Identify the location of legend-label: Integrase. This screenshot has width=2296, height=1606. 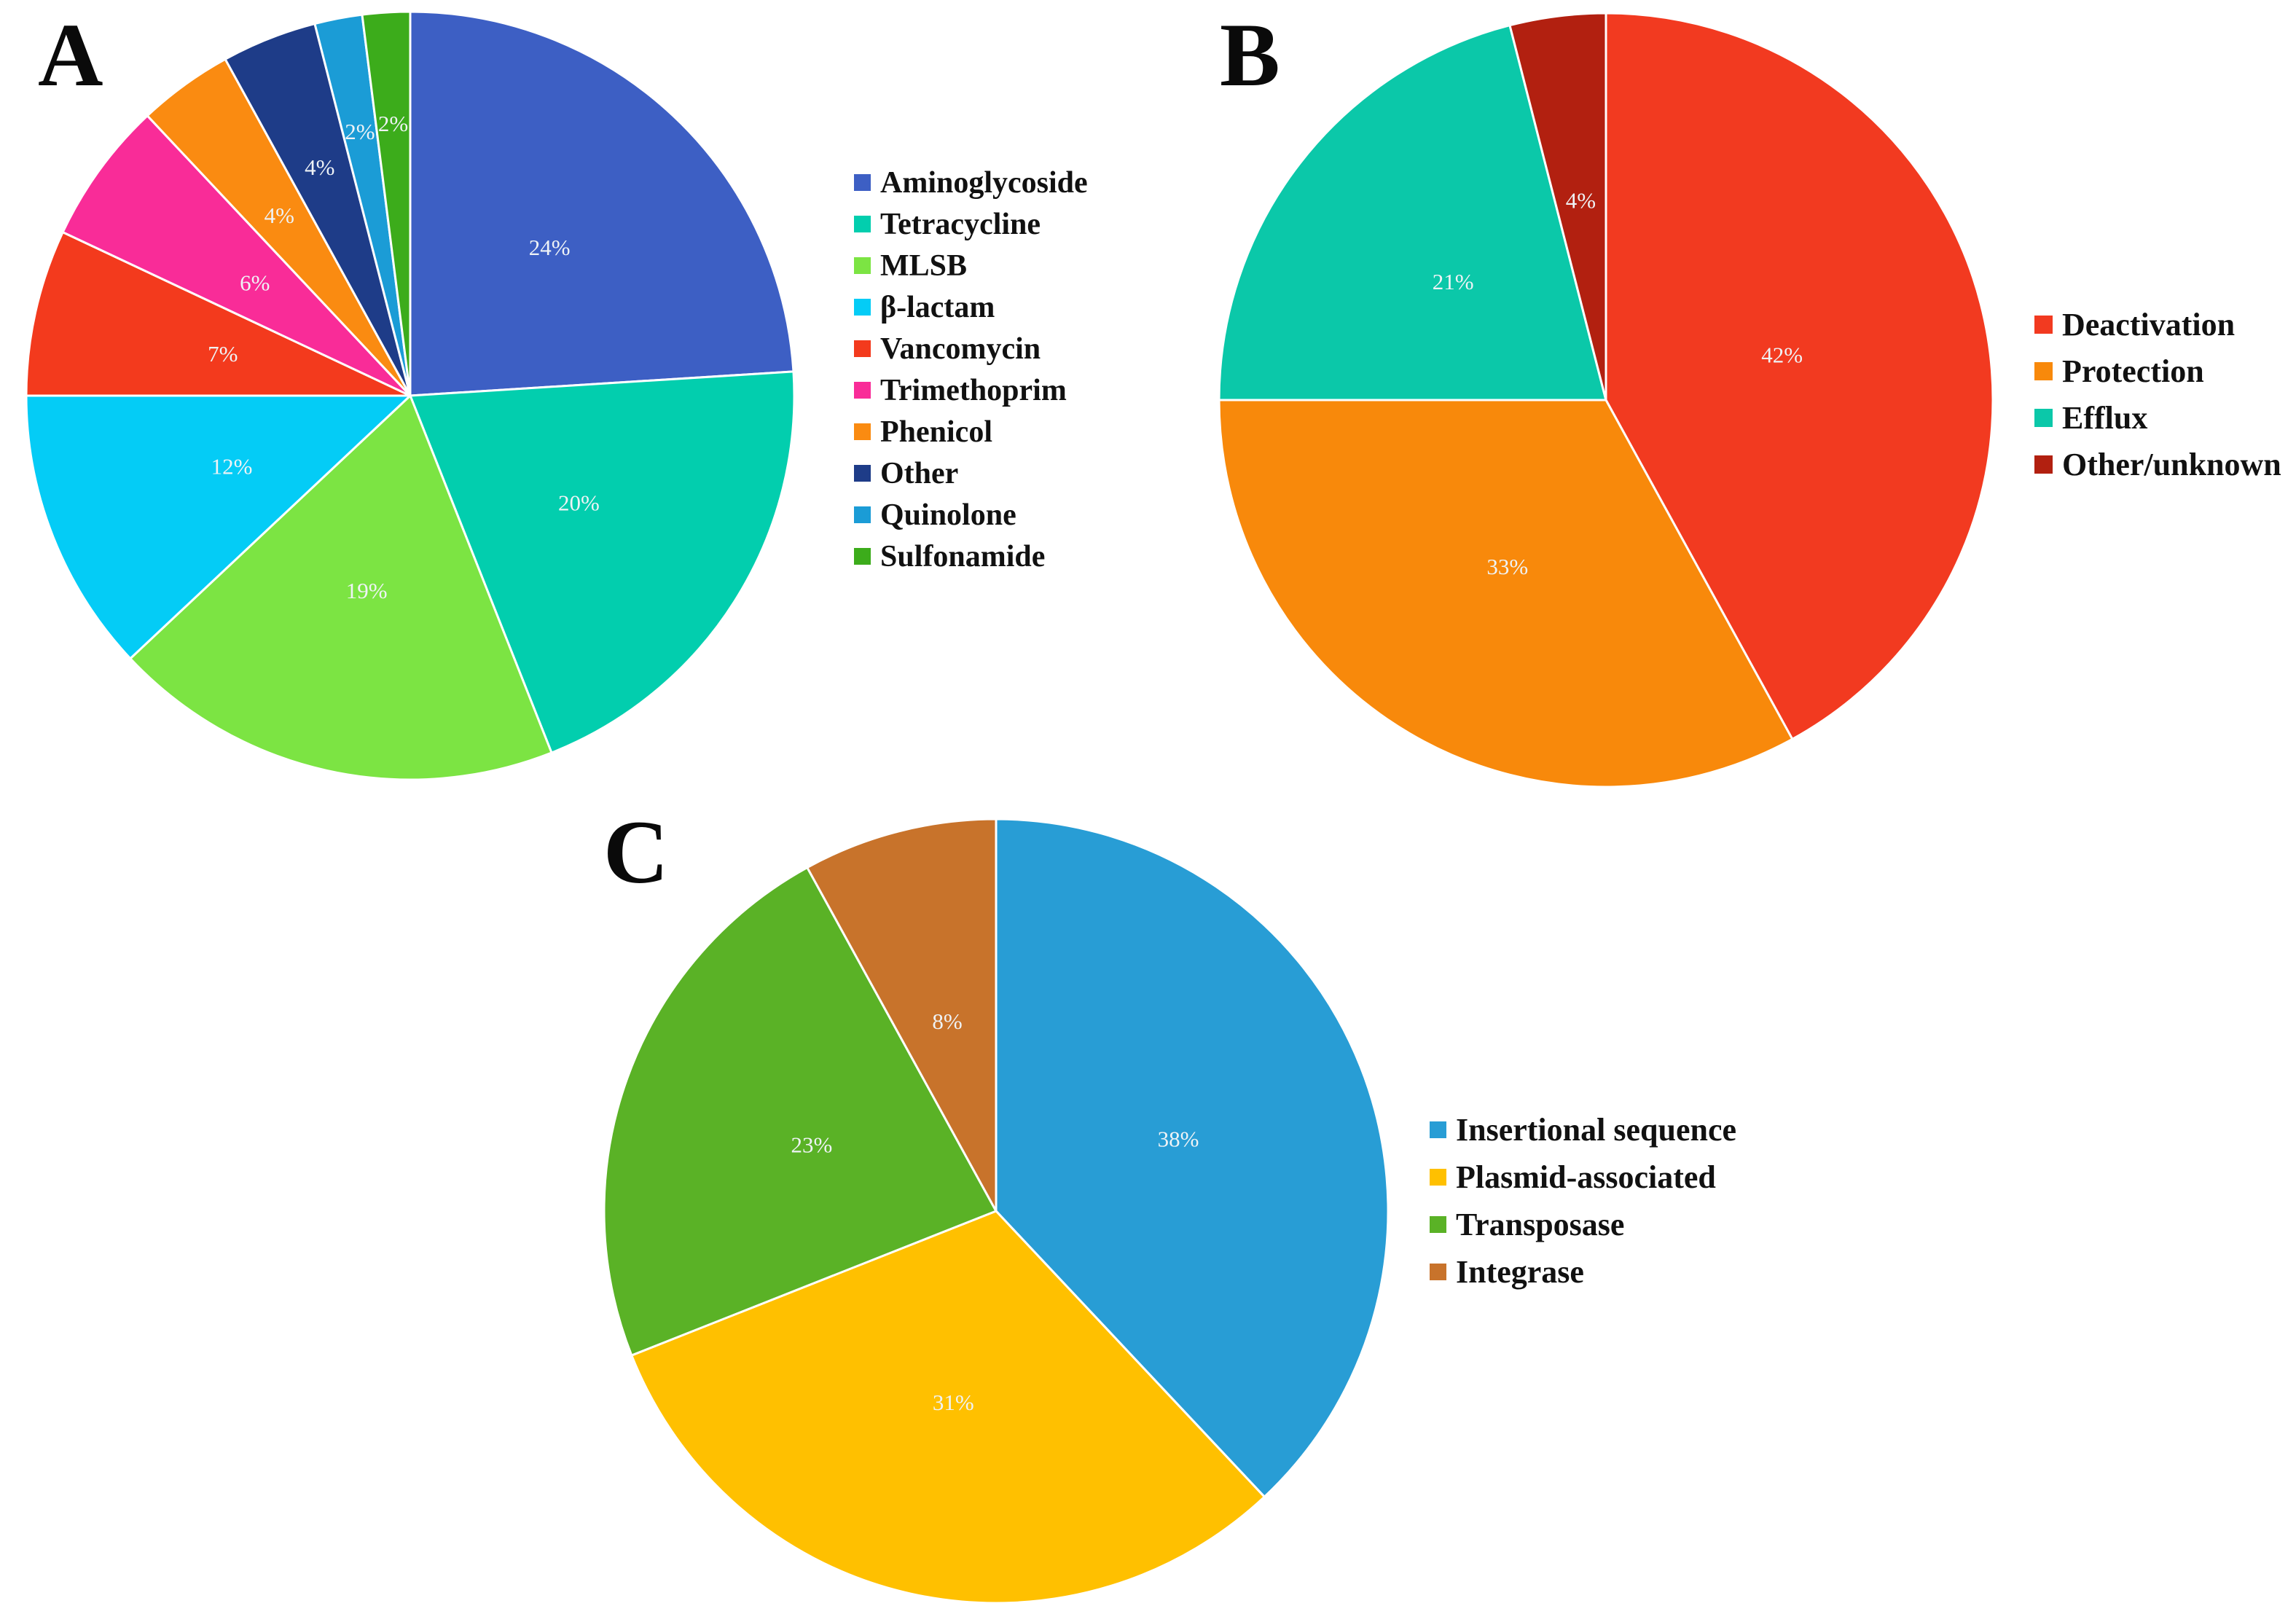
(1520, 1272).